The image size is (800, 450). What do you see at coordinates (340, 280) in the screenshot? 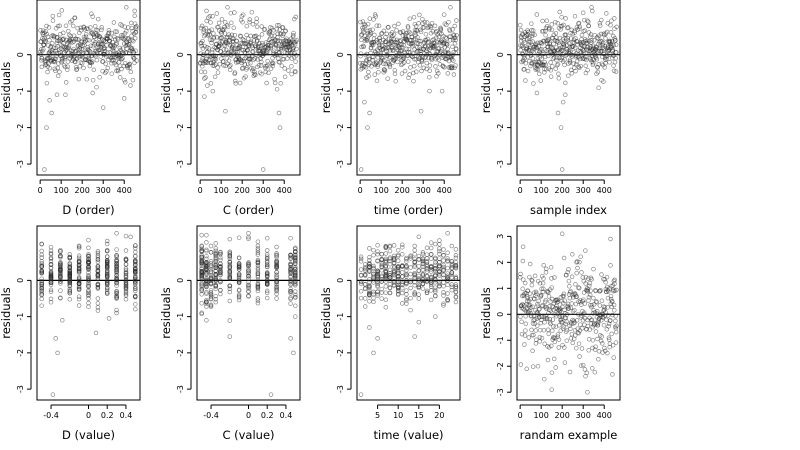
I see `y-tick-label: 0` at bounding box center [340, 280].